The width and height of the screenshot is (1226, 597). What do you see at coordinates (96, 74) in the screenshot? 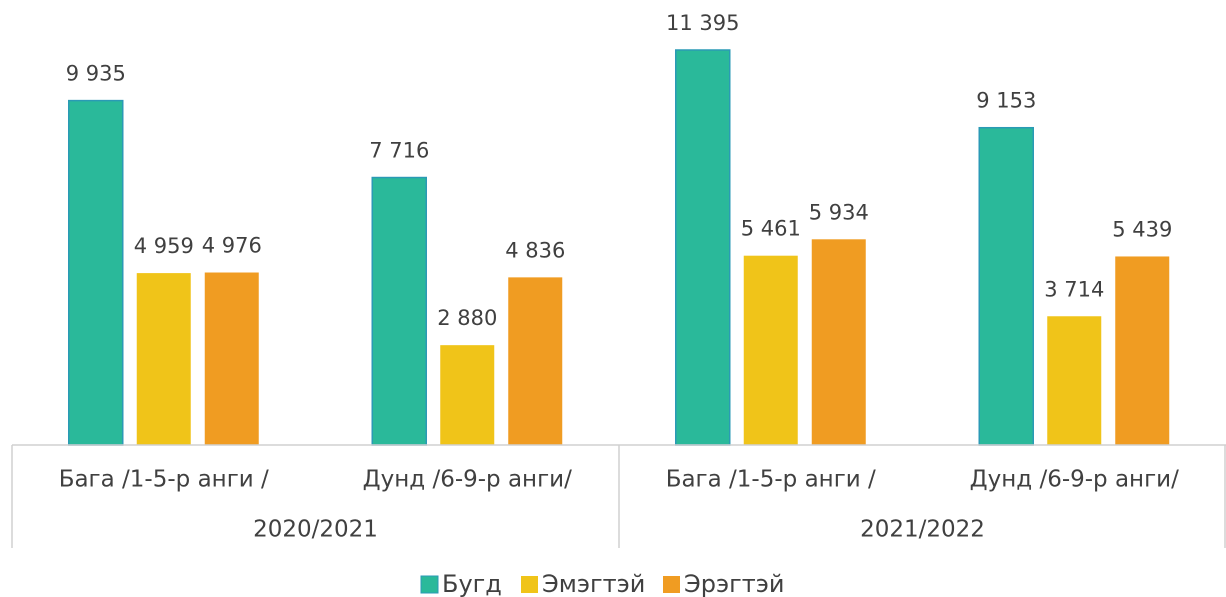
I see `value-label: 9 935` at bounding box center [96, 74].